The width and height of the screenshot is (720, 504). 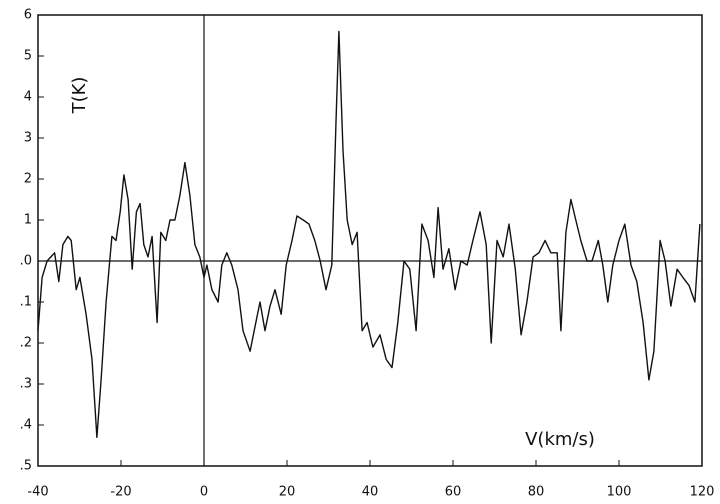 What do you see at coordinates (536, 492) in the screenshot?
I see `x-tick-label: 80` at bounding box center [536, 492].